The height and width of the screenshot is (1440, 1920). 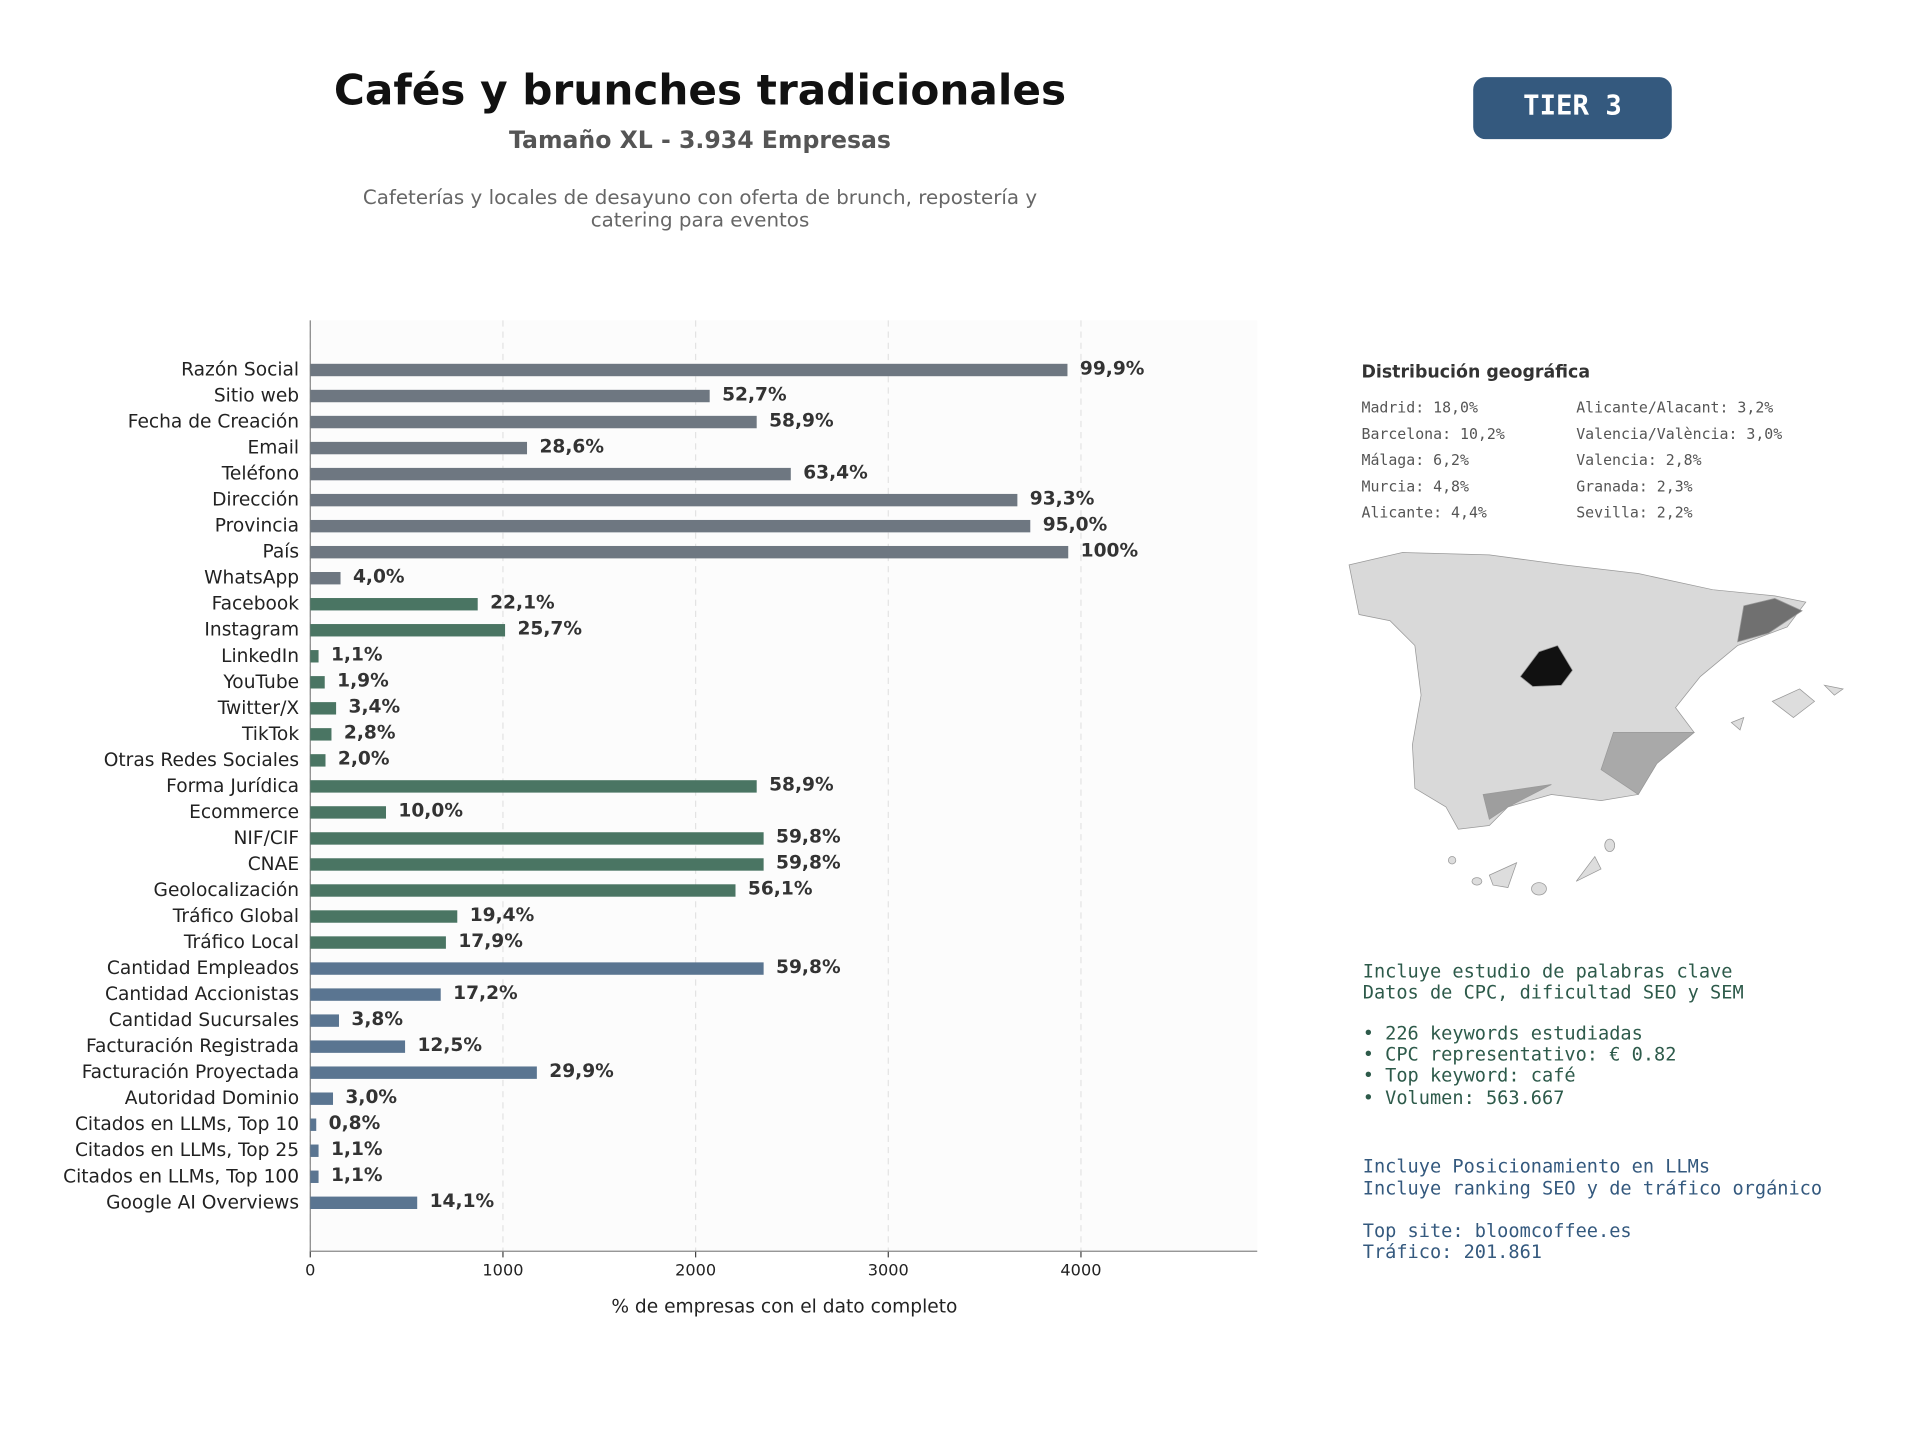 I want to click on map, so click(x=1596, y=724).